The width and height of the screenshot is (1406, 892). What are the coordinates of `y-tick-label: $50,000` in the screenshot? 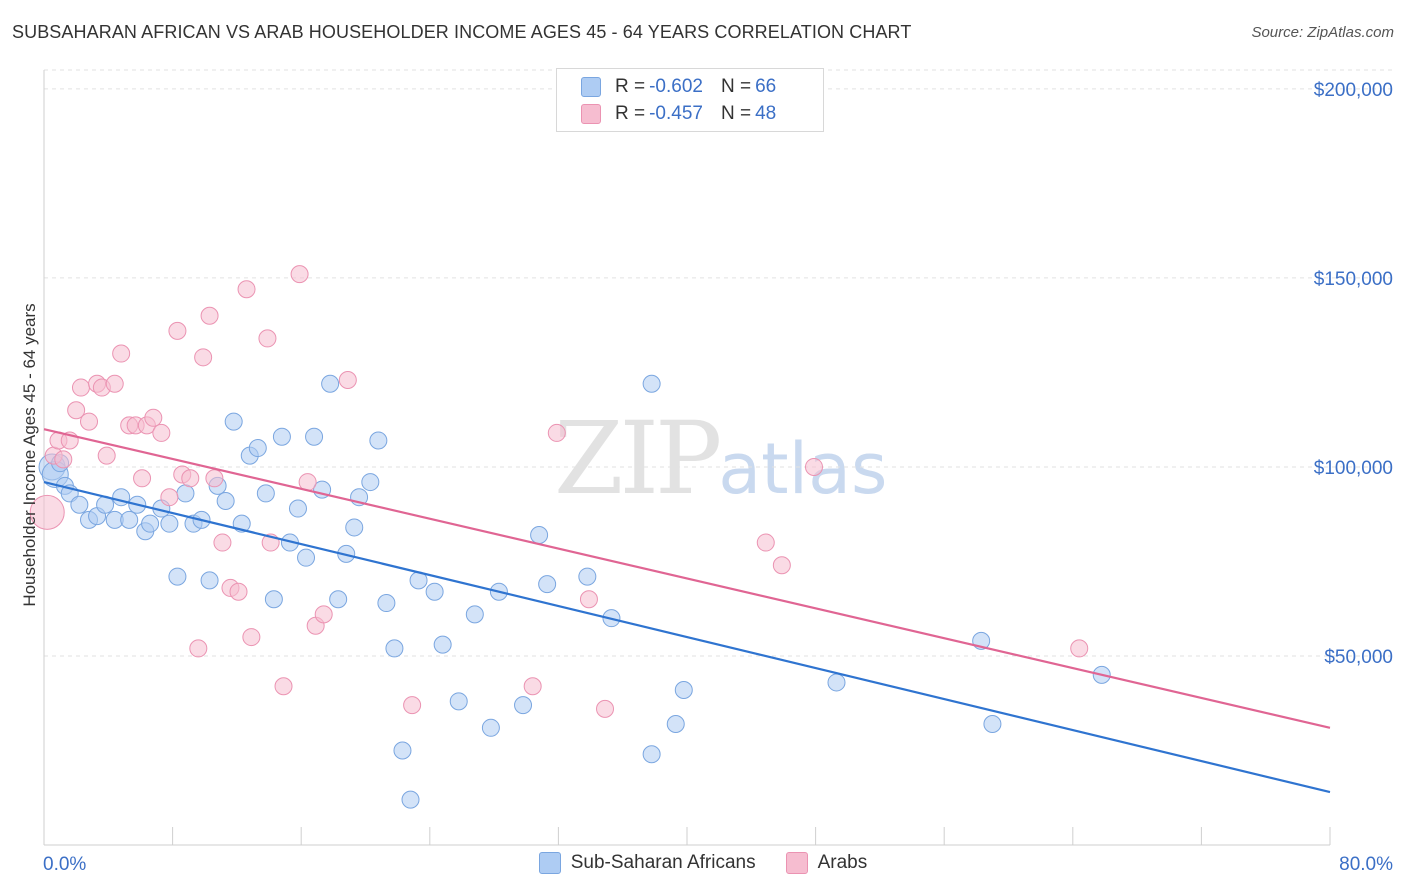 It's located at (1358, 657).